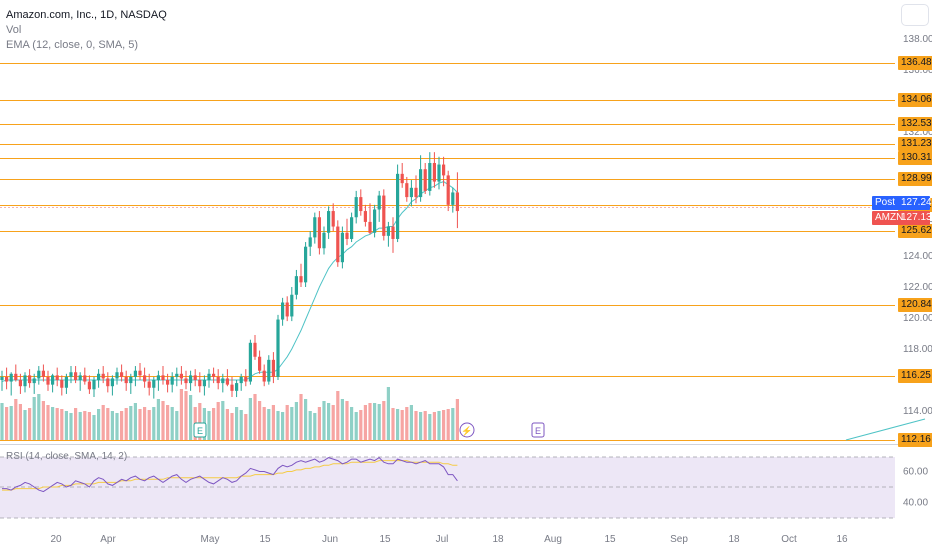 This screenshot has width=932, height=555. What do you see at coordinates (466, 444) in the screenshot?
I see `pane-separator` at bounding box center [466, 444].